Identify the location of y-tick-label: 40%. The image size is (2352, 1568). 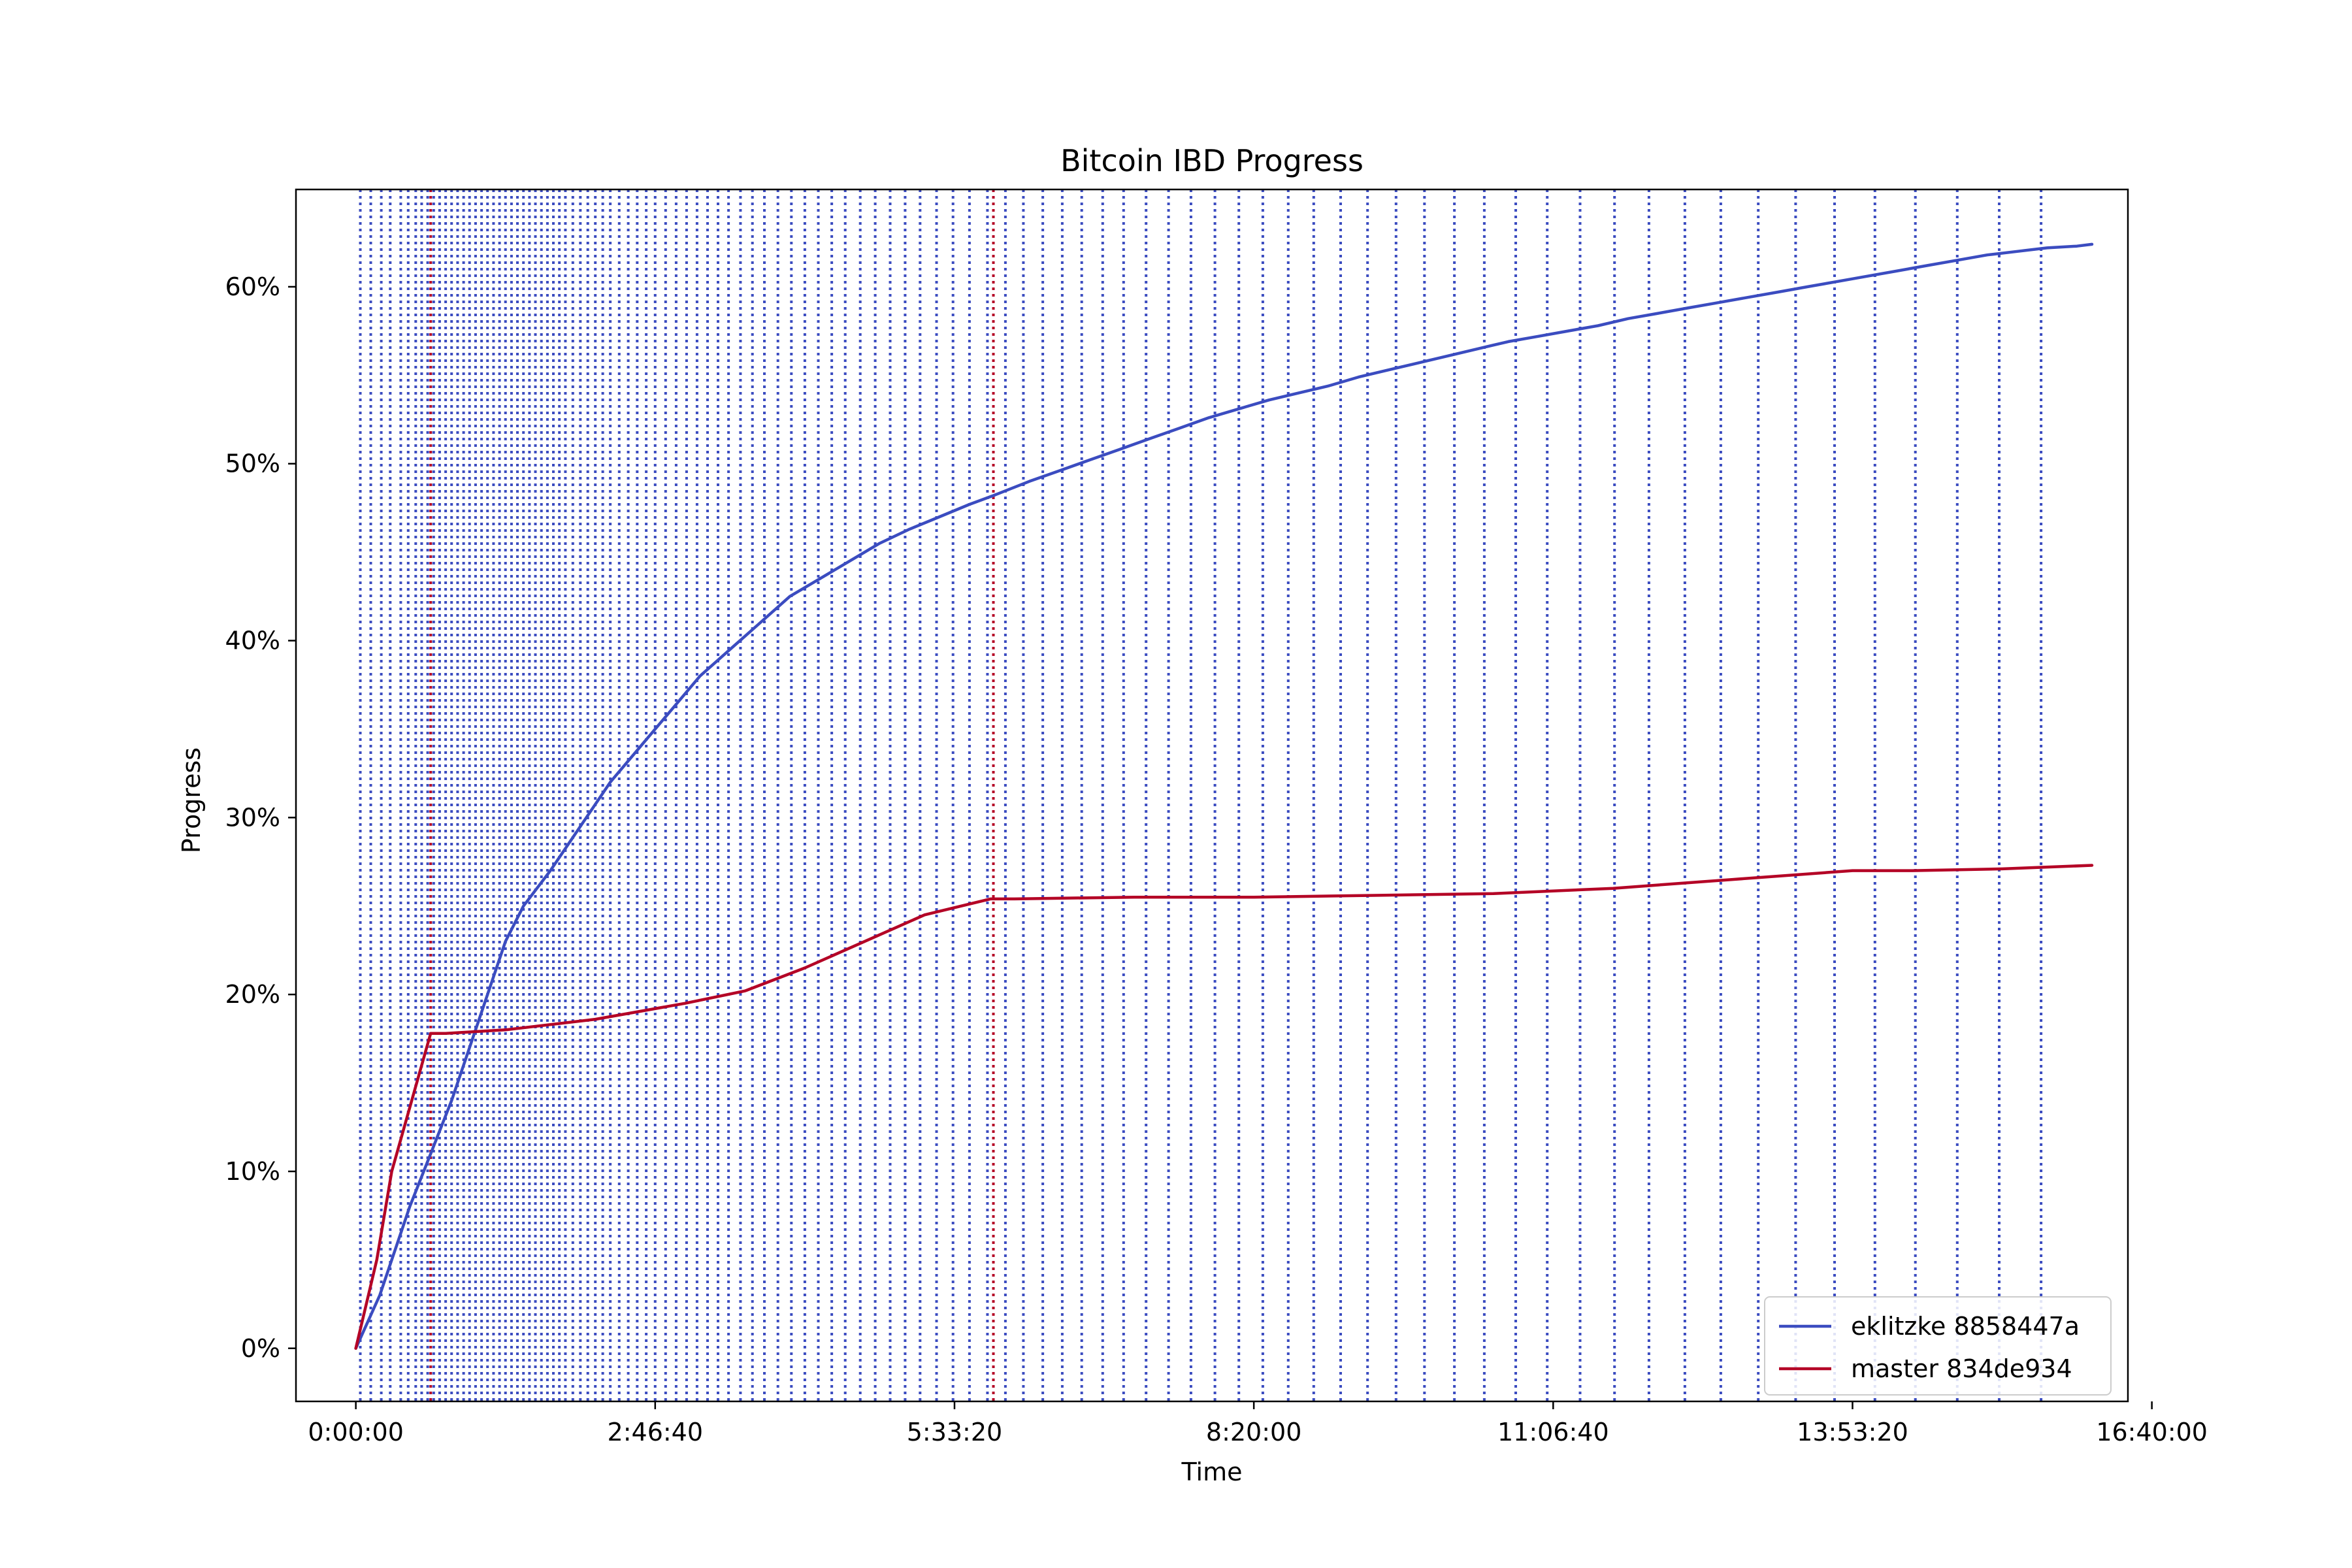
(252, 641).